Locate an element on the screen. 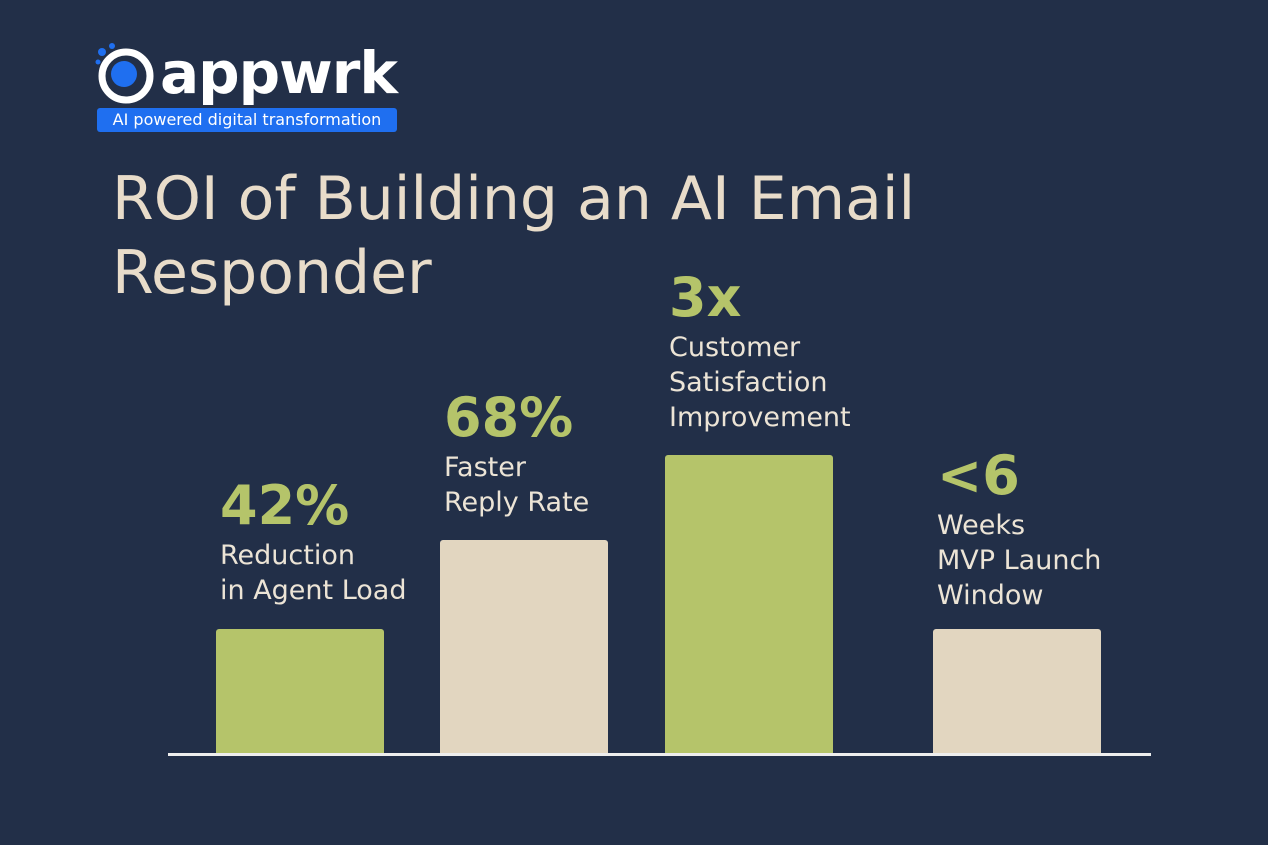 This screenshot has height=845, width=1268. stat-label: Faster is located at coordinates (485, 467).